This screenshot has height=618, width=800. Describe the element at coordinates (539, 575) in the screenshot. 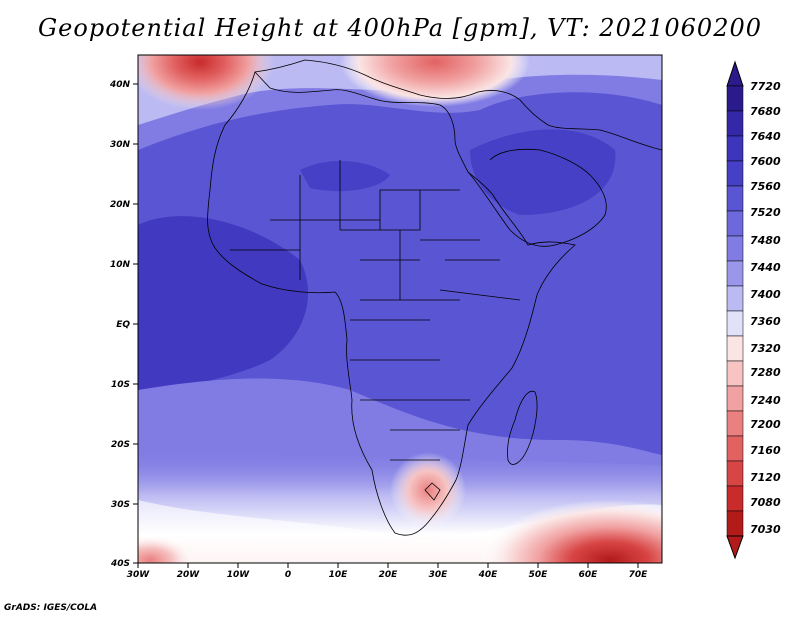

I see `lon-label: 50E` at that location.